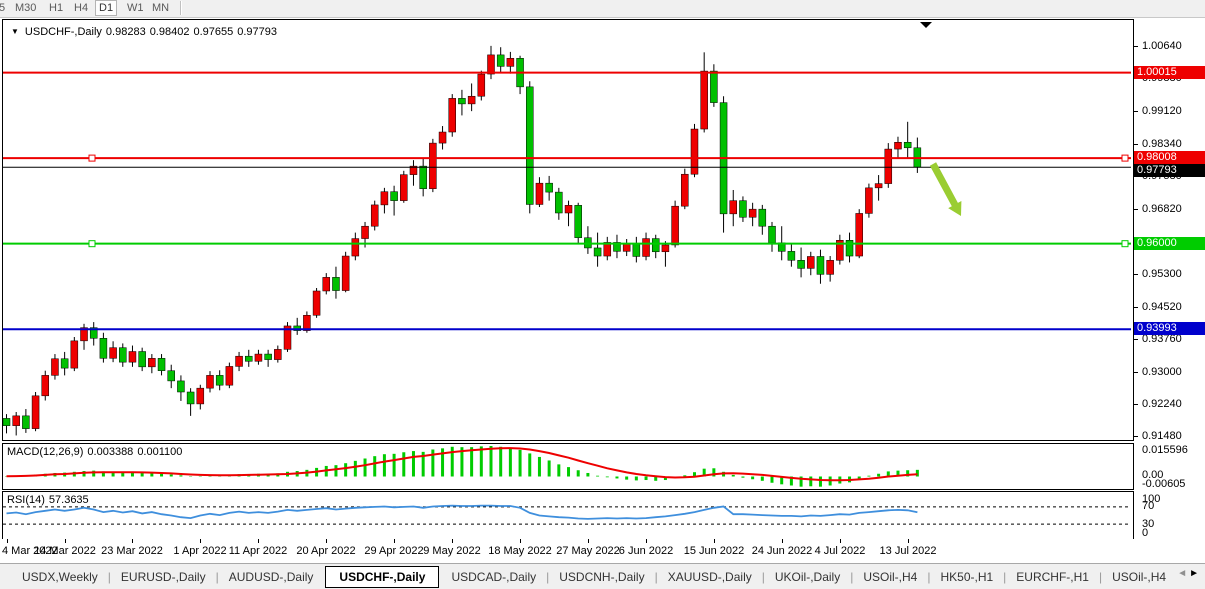 The height and width of the screenshot is (589, 1205). What do you see at coordinates (271, 576) in the screenshot?
I see `chart-tab-audusd-daily: AUDUSD-,Daily` at bounding box center [271, 576].